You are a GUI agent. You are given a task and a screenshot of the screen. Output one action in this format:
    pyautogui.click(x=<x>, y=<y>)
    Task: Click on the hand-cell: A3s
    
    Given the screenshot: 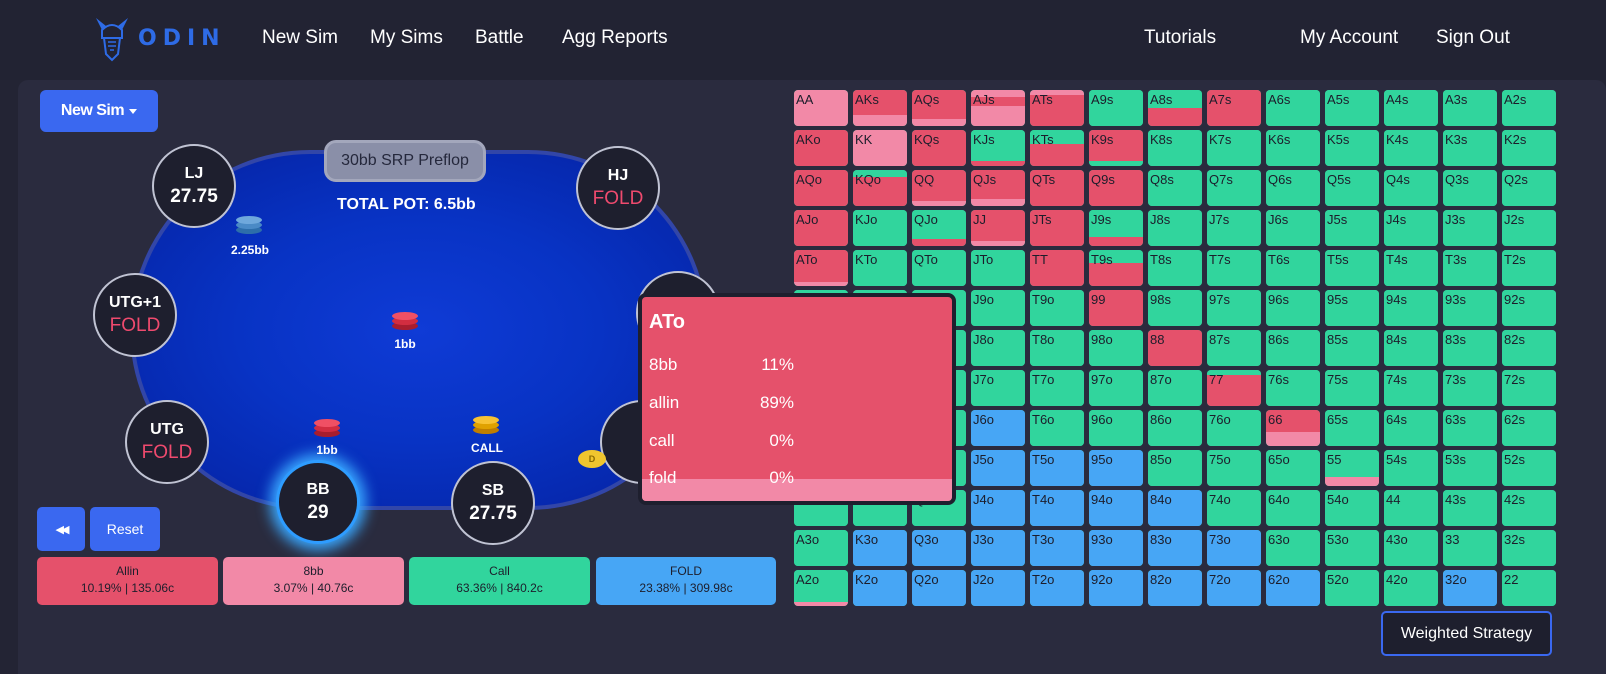 What is the action you would take?
    pyautogui.click(x=1470, y=108)
    